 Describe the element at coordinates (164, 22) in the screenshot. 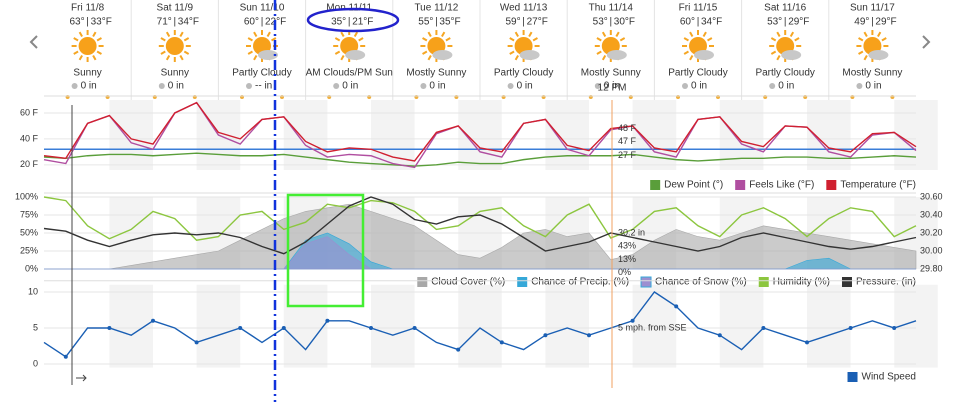

I see `day-high: 71°` at that location.